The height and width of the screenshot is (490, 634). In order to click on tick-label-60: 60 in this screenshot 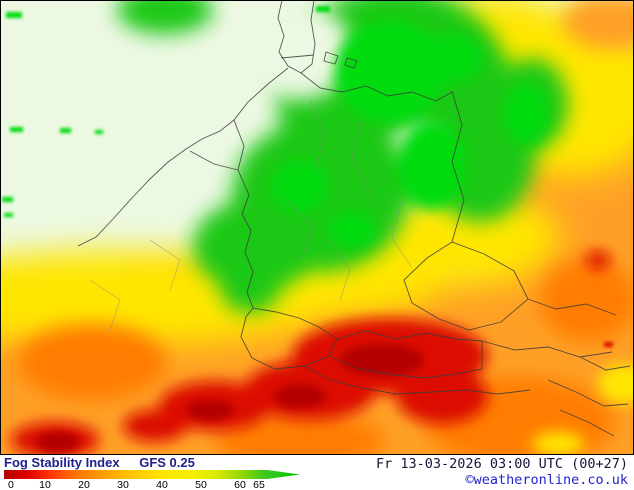, I will do `click(240, 484)`.